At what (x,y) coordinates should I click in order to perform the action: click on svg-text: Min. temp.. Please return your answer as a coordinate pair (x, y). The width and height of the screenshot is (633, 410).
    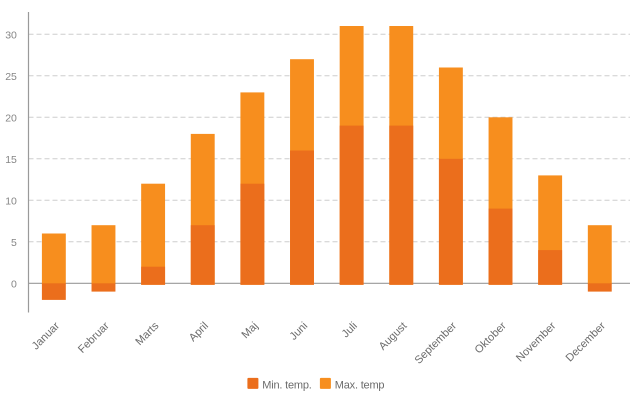
    Looking at the image, I should click on (286, 385).